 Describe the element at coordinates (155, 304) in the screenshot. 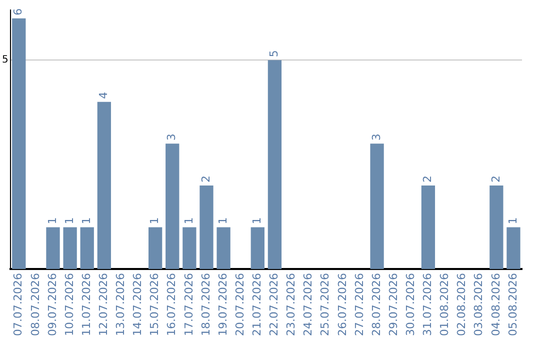

I see `x-tick-label: 15.07.2026` at that location.